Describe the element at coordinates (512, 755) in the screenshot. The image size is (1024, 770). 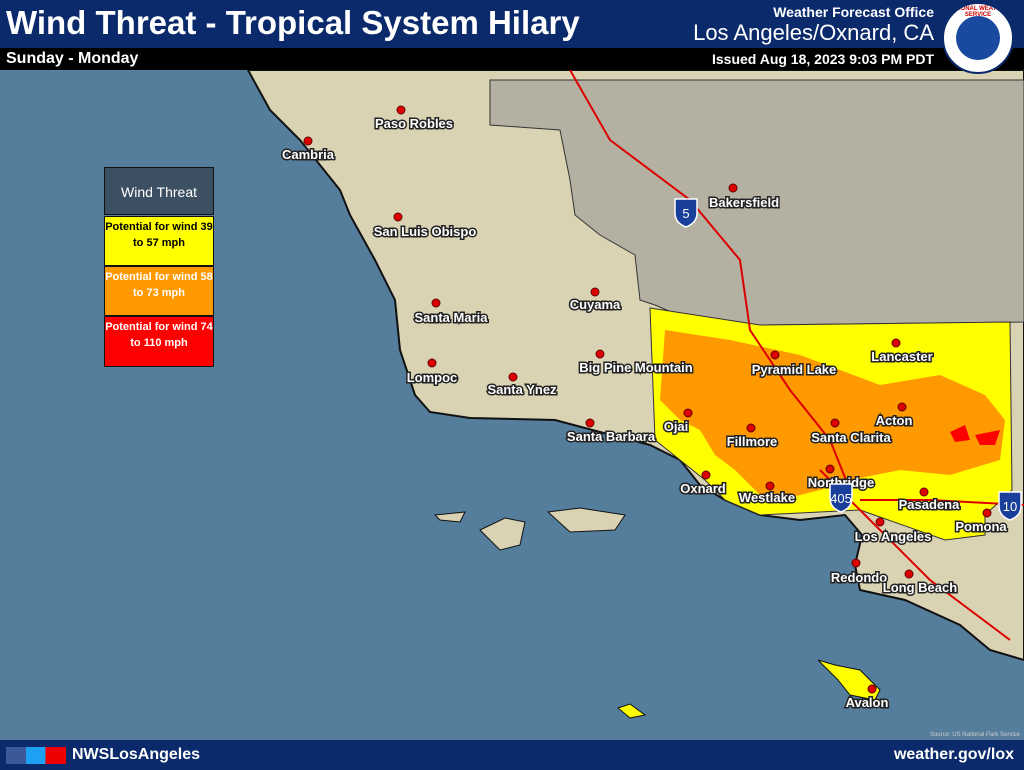
I see `footer: NWSLosAngeles weather.gov/lox` at that location.